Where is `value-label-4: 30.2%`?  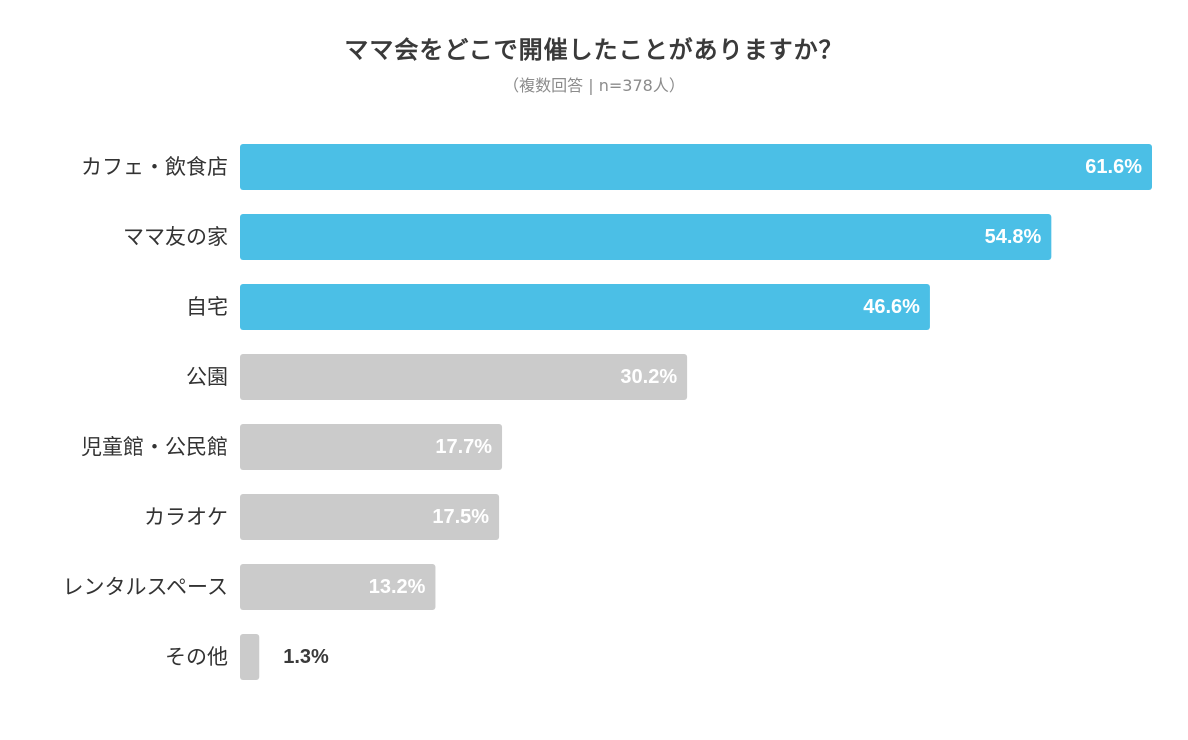 value-label-4: 30.2% is located at coordinates (648, 377).